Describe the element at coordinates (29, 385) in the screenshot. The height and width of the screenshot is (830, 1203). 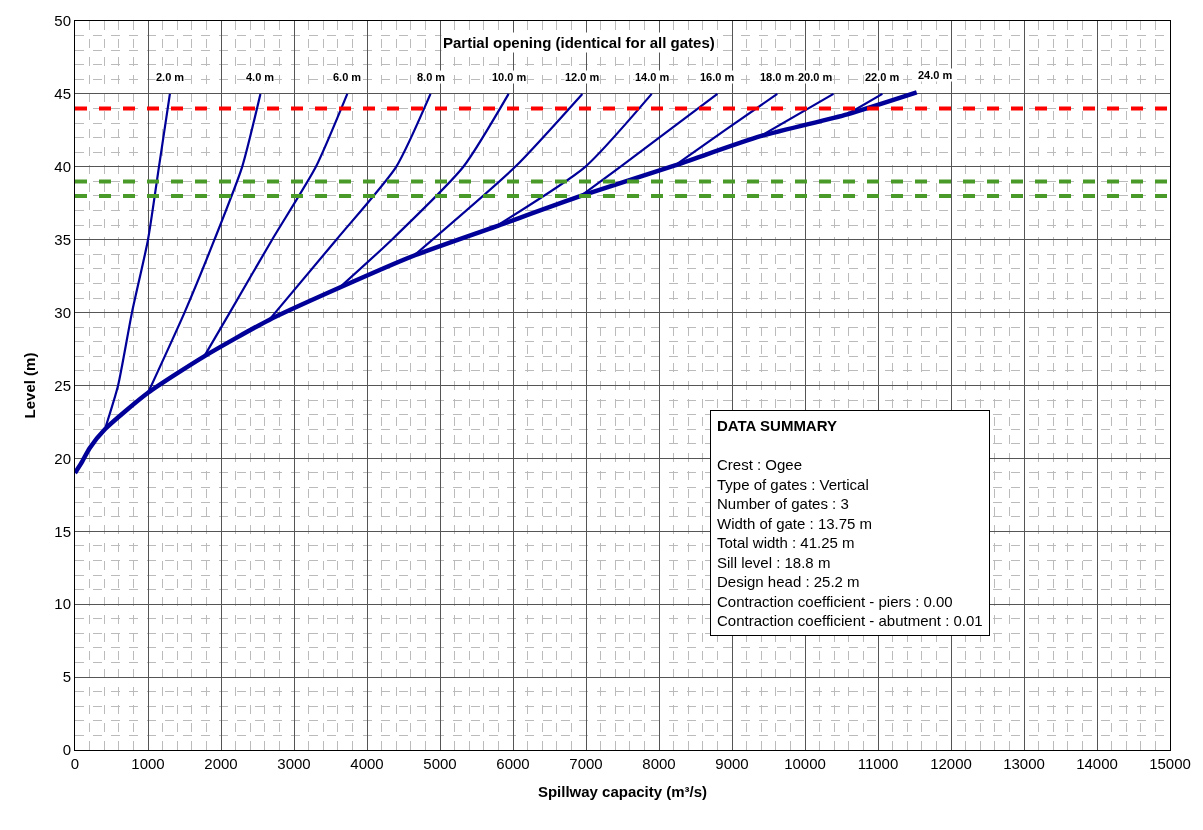
I see `y-axis-title: Level (m)` at that location.